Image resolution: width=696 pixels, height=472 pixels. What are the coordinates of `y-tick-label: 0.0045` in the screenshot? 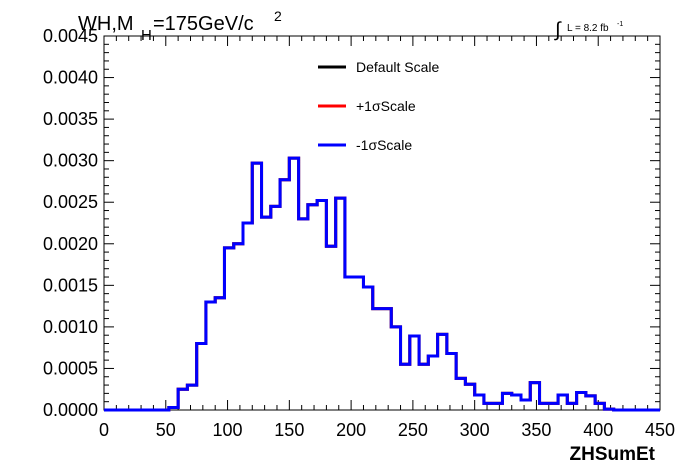 It's located at (70, 36).